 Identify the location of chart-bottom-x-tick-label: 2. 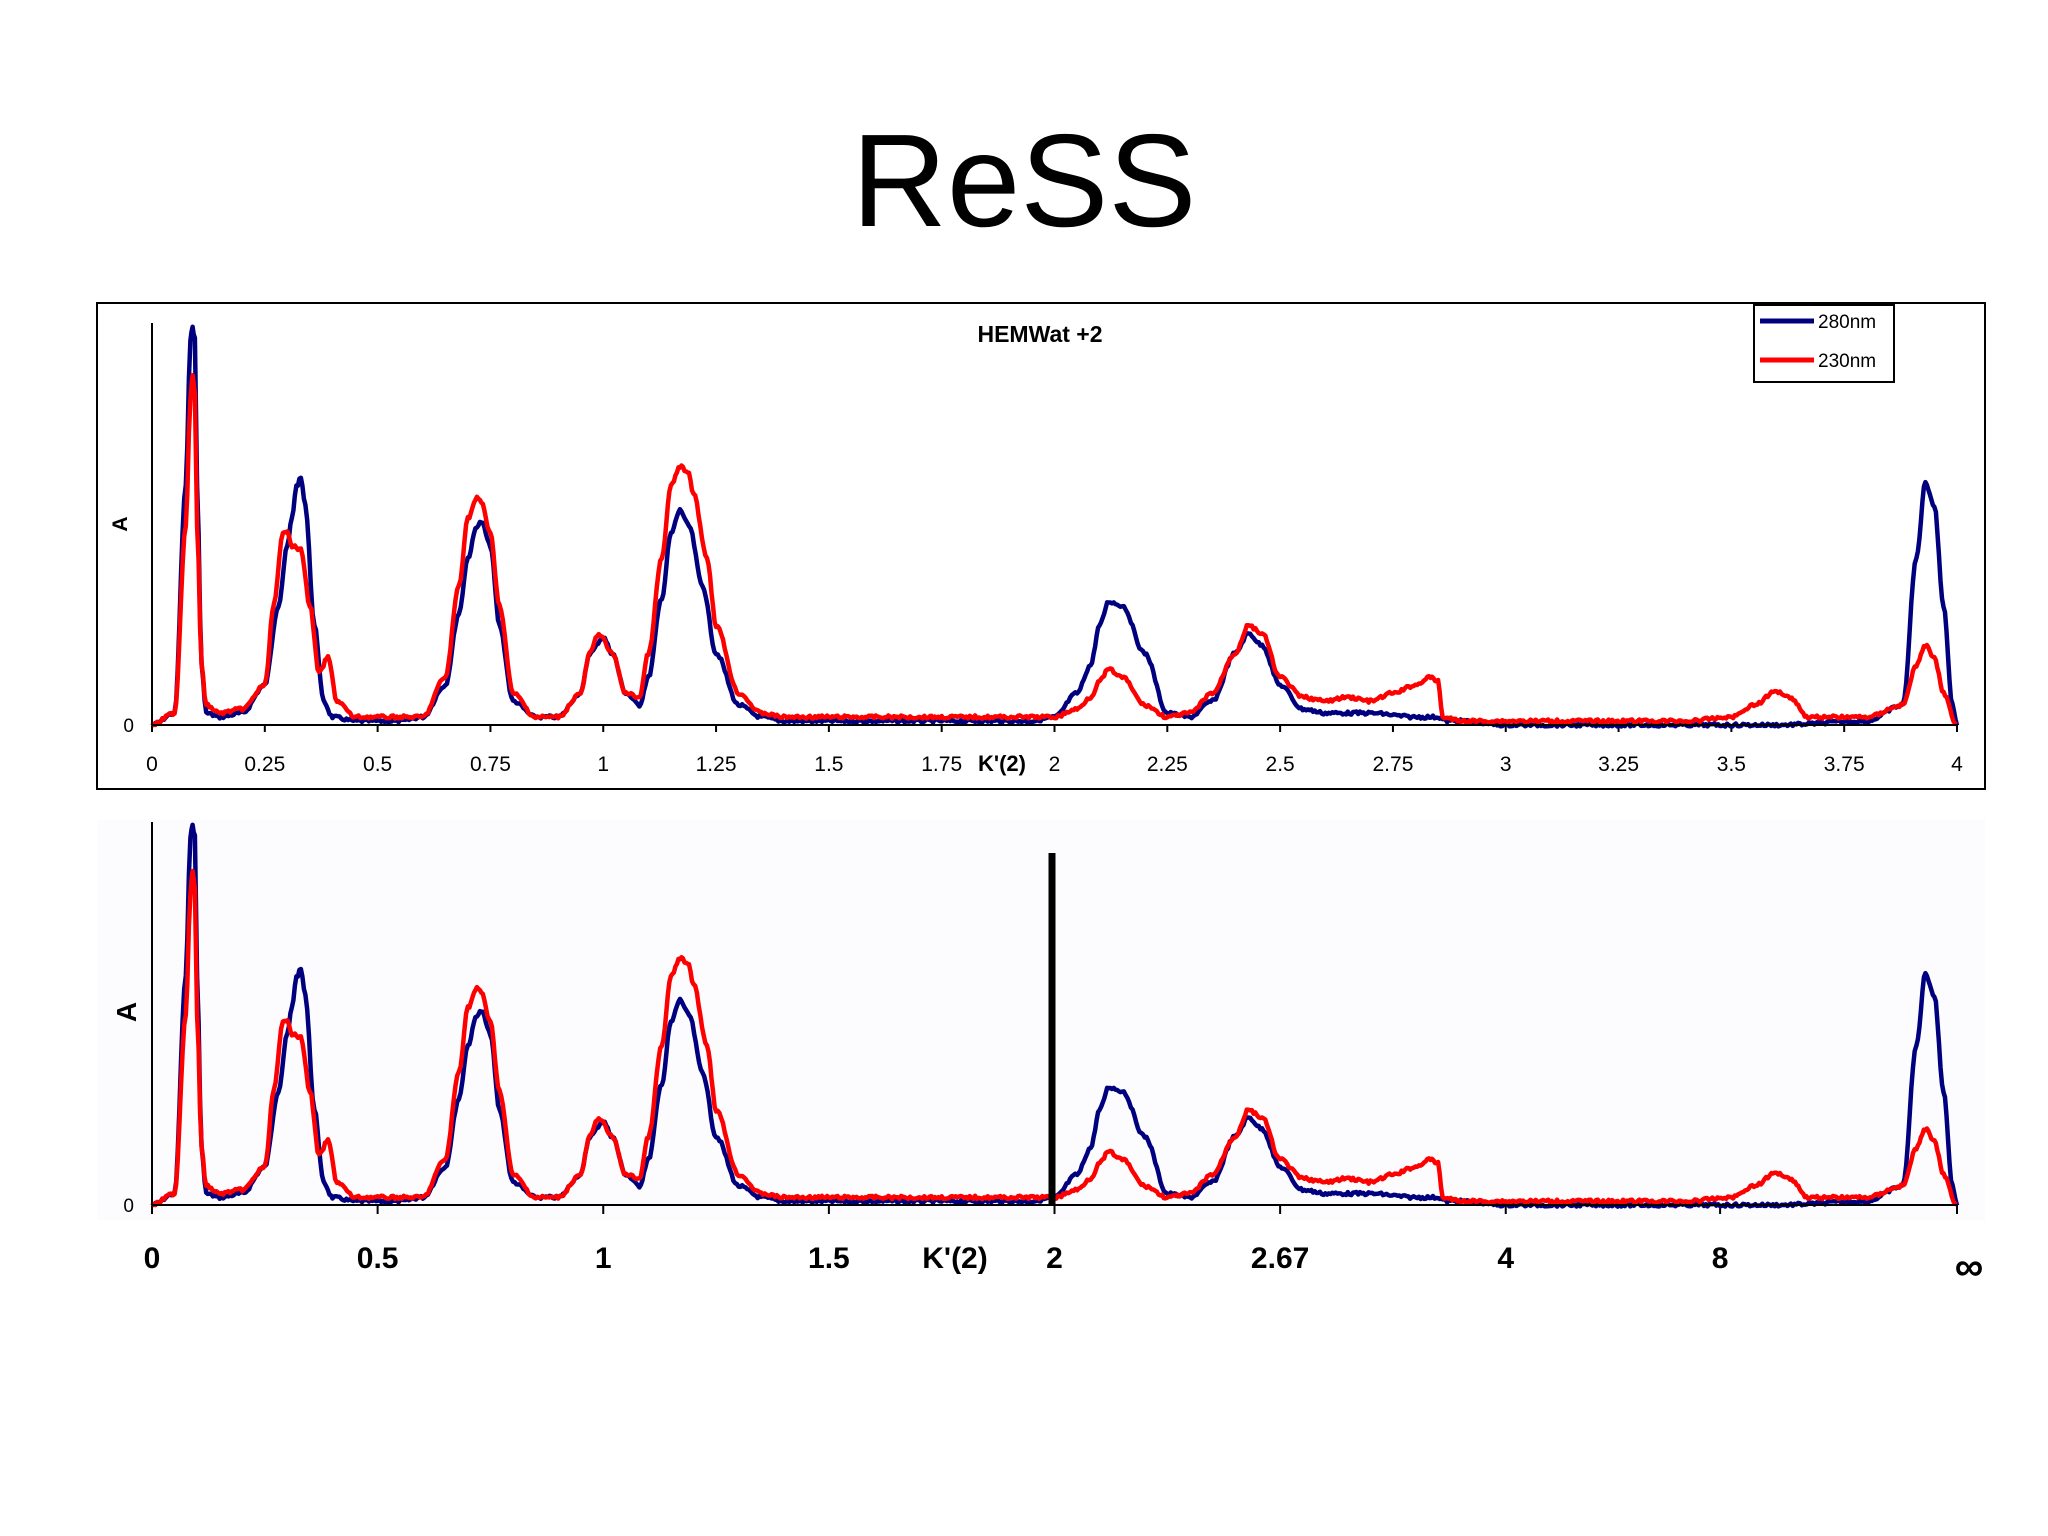
(1054, 1258).